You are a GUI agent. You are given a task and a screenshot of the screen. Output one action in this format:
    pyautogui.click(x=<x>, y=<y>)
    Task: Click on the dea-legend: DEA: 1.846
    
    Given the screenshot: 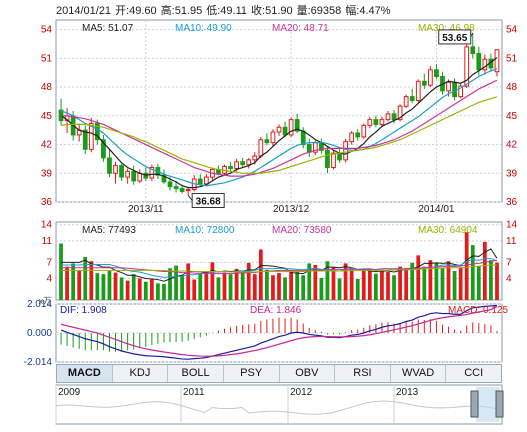 What is the action you would take?
    pyautogui.click(x=276, y=310)
    